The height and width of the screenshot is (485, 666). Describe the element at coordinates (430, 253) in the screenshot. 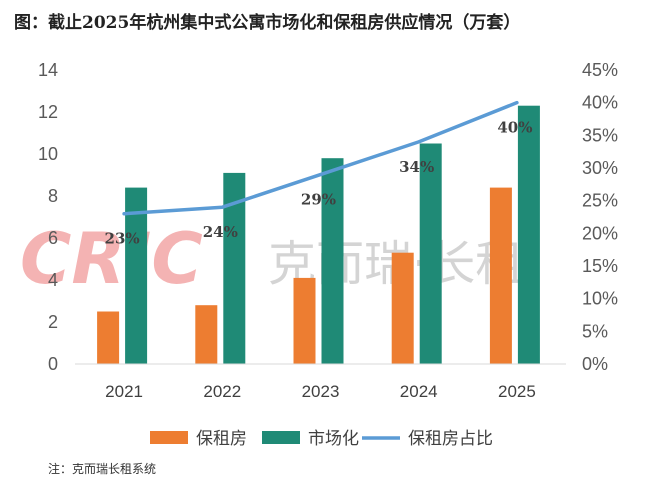

I see `bar-market-2024` at that location.